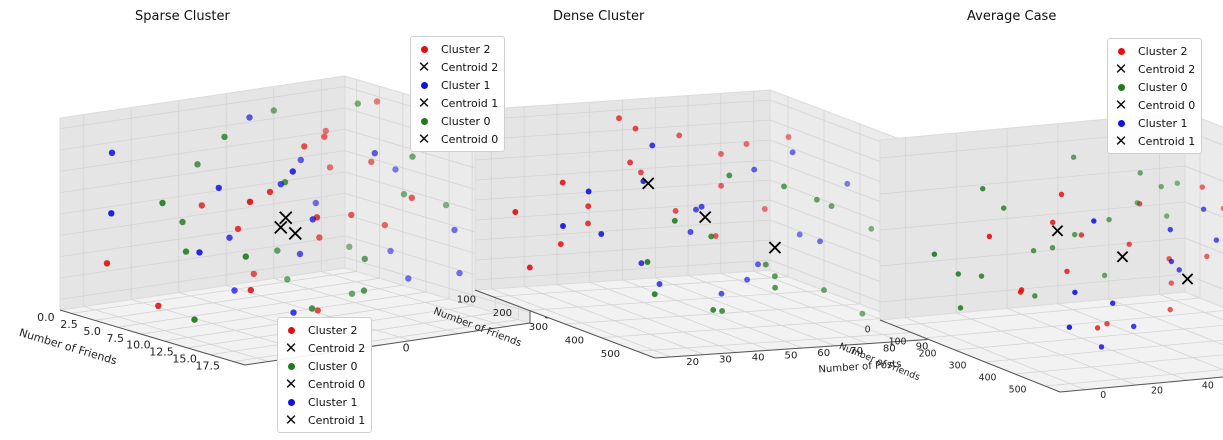 The height and width of the screenshot is (440, 1223). I want to click on legend-label: Cluster 1, so click(333, 402).